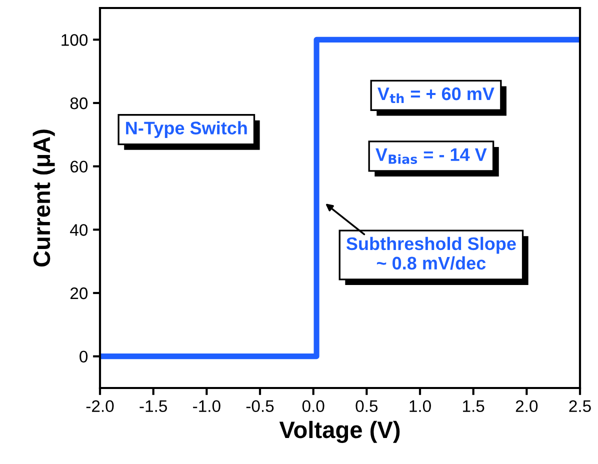  Describe the element at coordinates (206, 406) in the screenshot. I see `x-tick-label: -1.0` at that location.